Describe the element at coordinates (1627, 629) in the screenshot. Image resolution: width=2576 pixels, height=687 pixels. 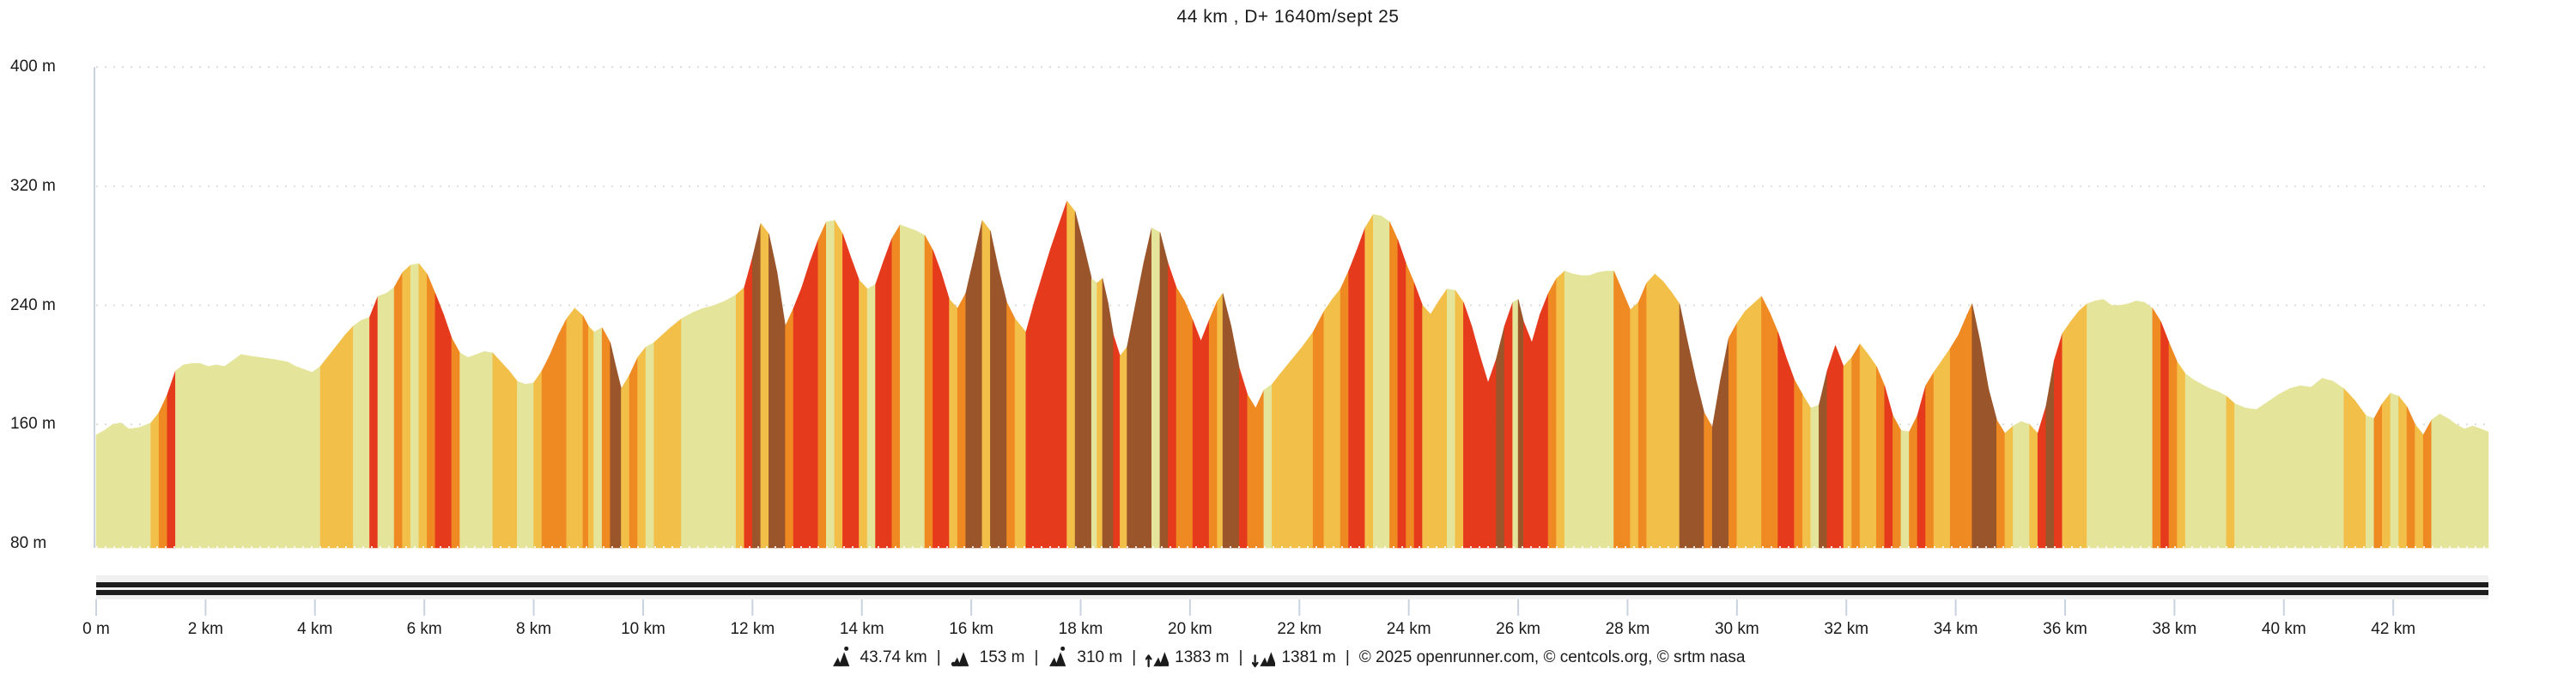
I see `x-axis-label: 28 km` at that location.